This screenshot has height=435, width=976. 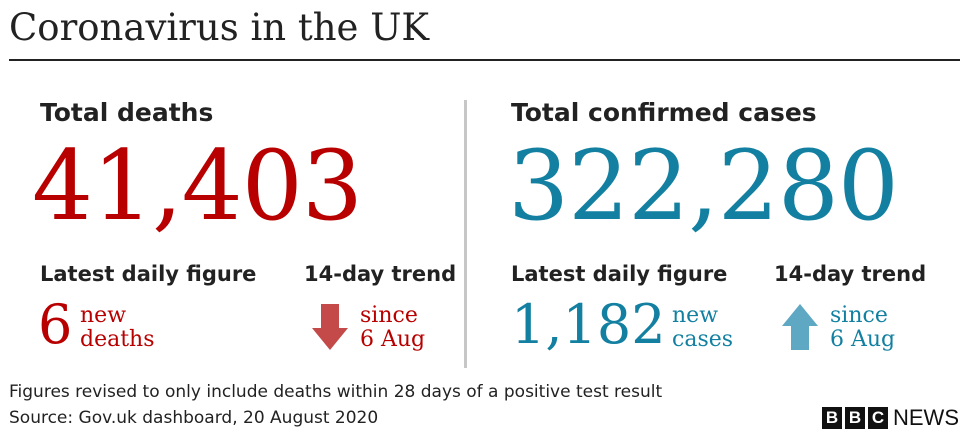 I want to click on deaths-trend-label-line1: since, so click(x=389, y=315).